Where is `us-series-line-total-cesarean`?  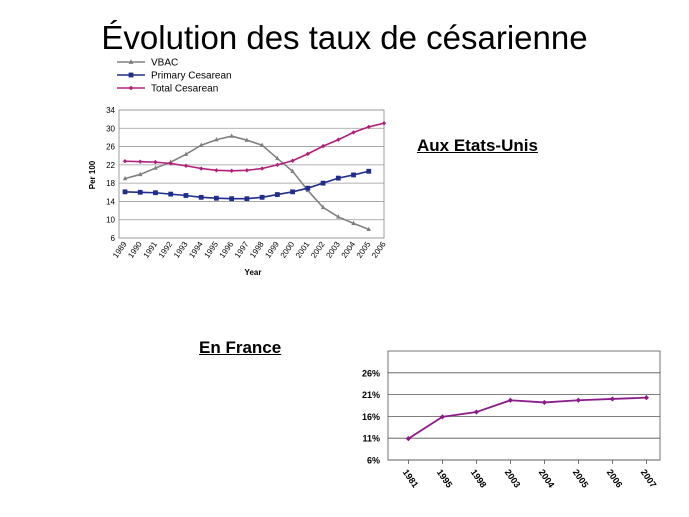 us-series-line-total-cesarean is located at coordinates (254, 147).